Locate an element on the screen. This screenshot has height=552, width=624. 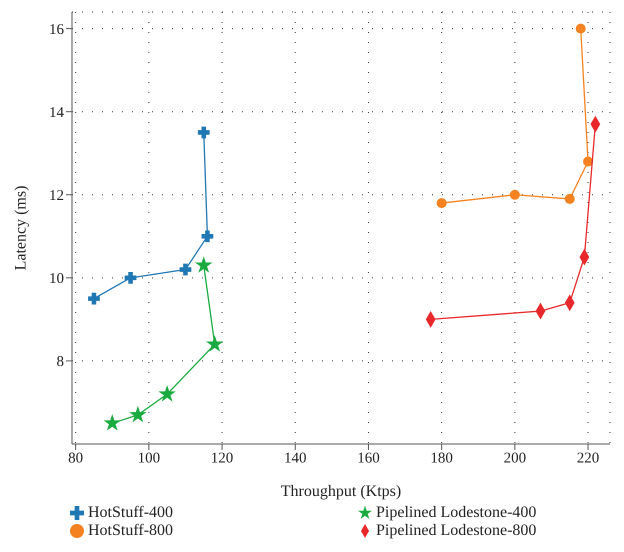
y-tick-label: 12 is located at coordinates (56, 196).